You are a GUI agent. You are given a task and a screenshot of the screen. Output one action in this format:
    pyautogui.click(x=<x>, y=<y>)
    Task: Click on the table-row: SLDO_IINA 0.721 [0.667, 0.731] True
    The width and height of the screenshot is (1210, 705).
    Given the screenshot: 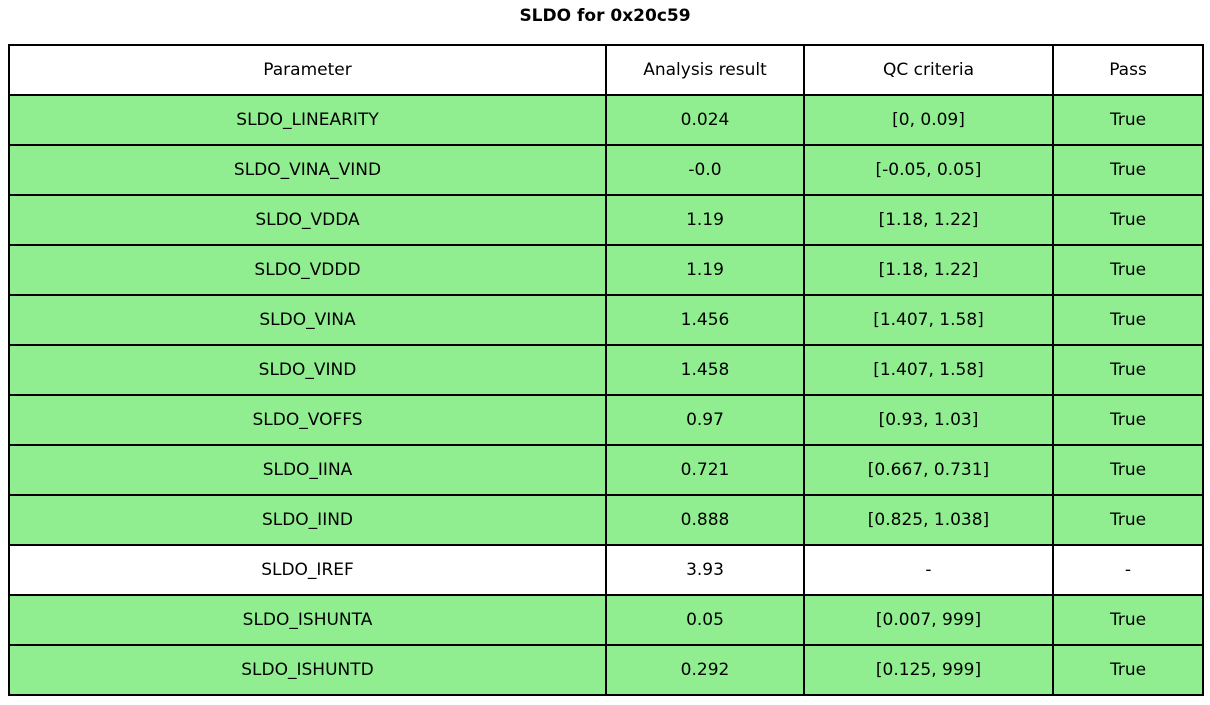 What is the action you would take?
    pyautogui.click(x=606, y=470)
    